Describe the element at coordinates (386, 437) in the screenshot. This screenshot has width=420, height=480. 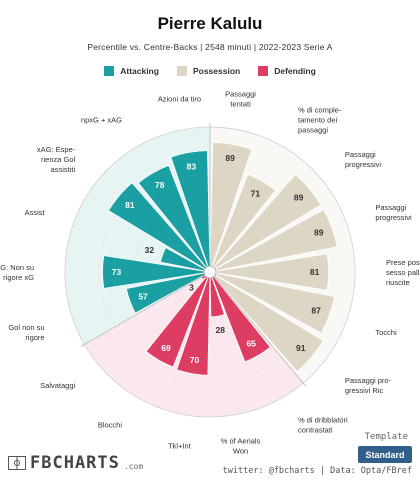
I see `template-label: Template` at that location.